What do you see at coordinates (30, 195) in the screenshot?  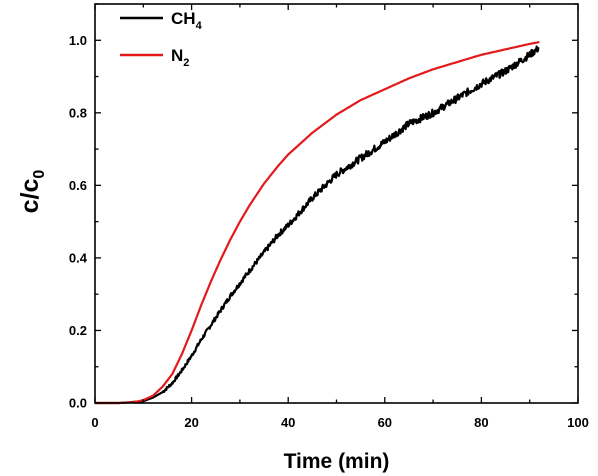 I see `y-axis-label-base: c/c` at bounding box center [30, 195].